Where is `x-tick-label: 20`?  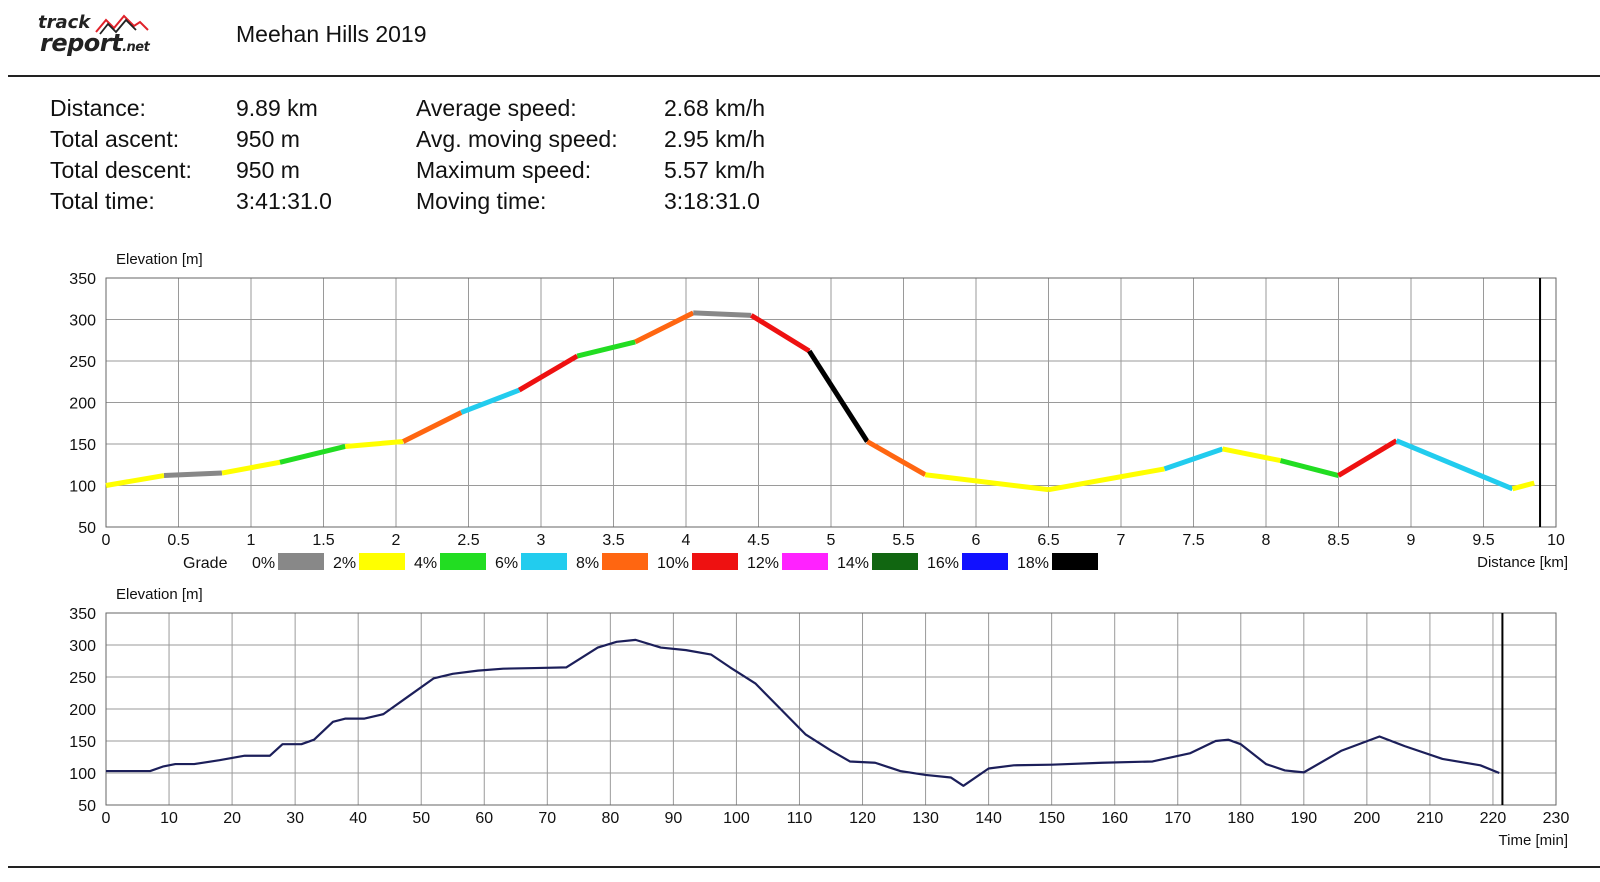 x-tick-label: 20 is located at coordinates (232, 818).